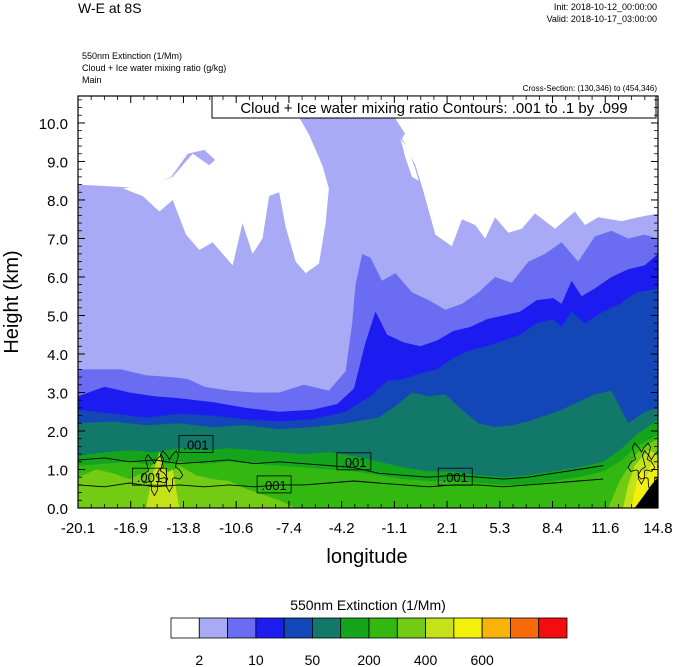  I want to click on y-axis-label: Height (km), so click(12, 301).